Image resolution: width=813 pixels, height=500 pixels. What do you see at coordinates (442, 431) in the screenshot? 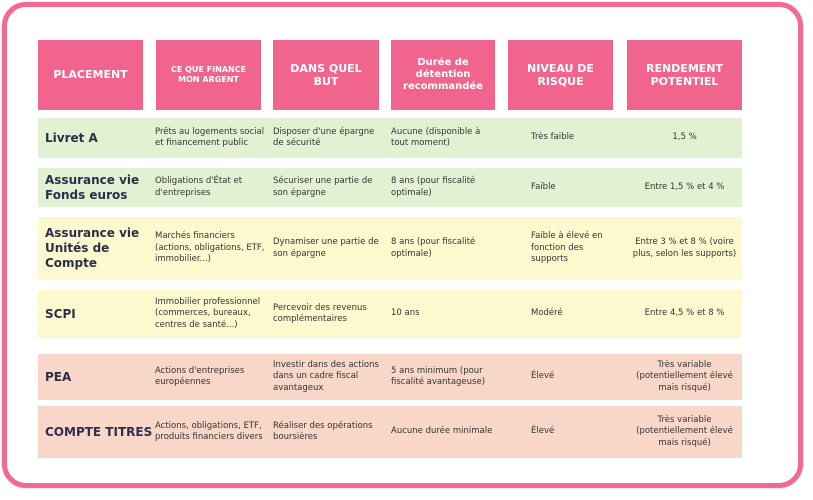
I see `row-duree: Aucune durée minimale` at bounding box center [442, 431].